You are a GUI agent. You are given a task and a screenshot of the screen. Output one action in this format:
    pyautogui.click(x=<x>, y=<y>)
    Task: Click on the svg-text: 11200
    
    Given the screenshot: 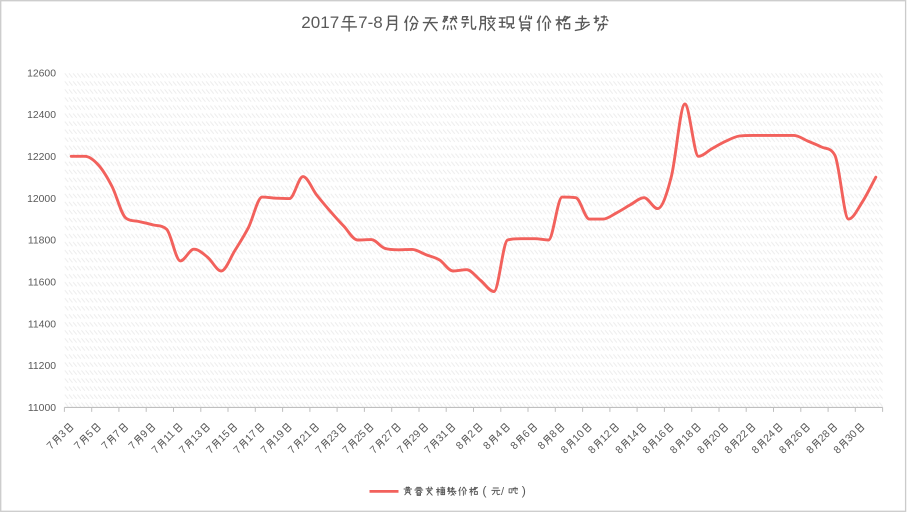 What is the action you would take?
    pyautogui.click(x=42, y=366)
    